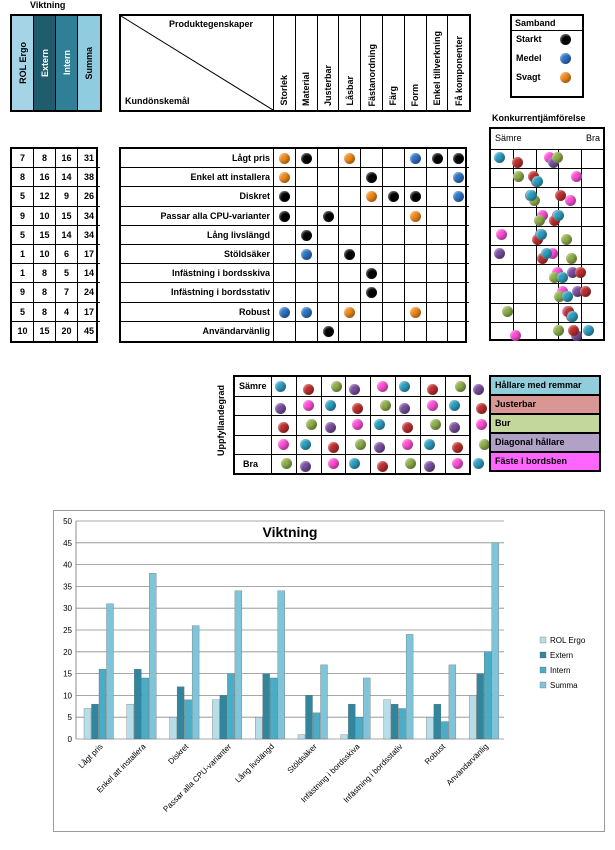  What do you see at coordinates (67, 293) in the screenshot?
I see `weight-cell: 7` at bounding box center [67, 293].